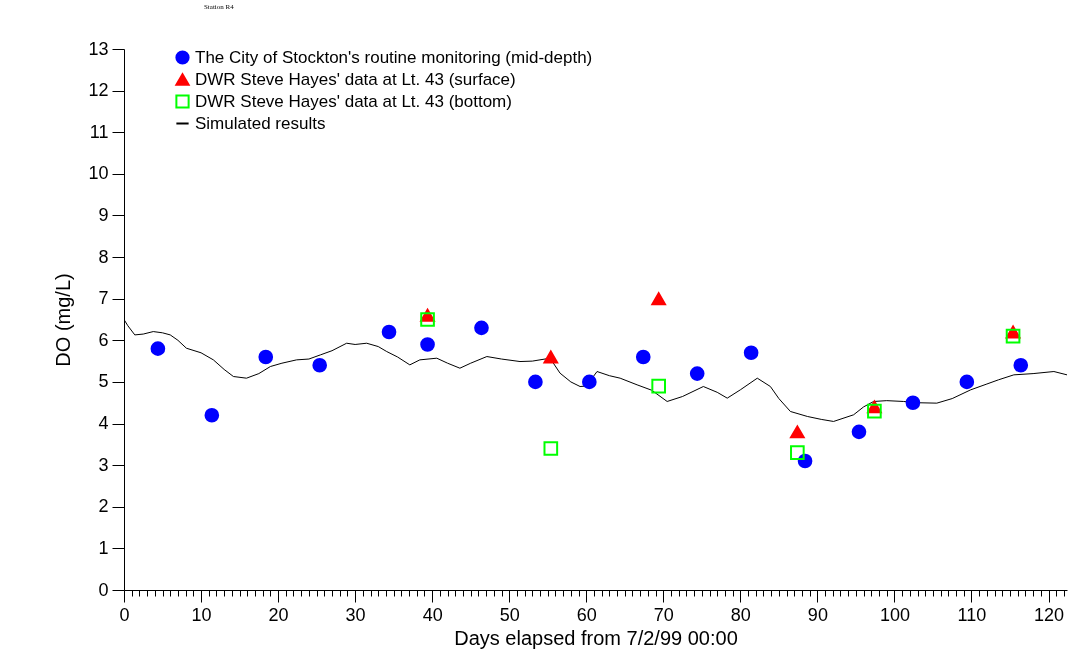  What do you see at coordinates (103, 256) in the screenshot?
I see `y-tick-label: 8` at bounding box center [103, 256].